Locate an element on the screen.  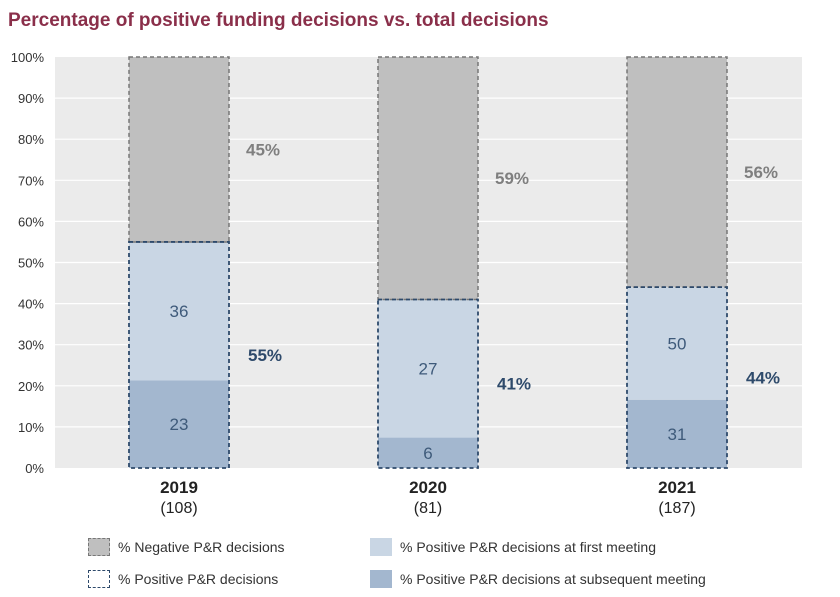
y-tick-label: 40% is located at coordinates (31, 304).